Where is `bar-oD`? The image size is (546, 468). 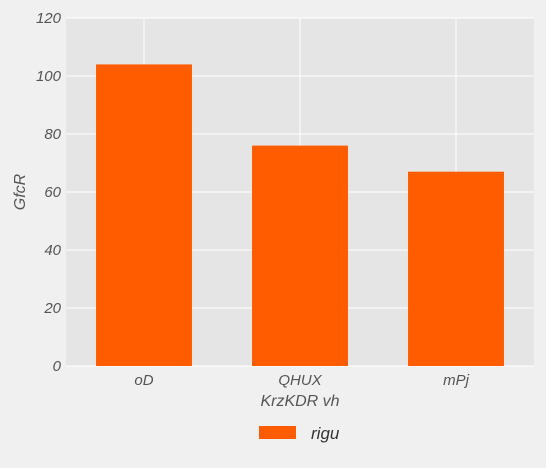 bar-oD is located at coordinates (144, 215).